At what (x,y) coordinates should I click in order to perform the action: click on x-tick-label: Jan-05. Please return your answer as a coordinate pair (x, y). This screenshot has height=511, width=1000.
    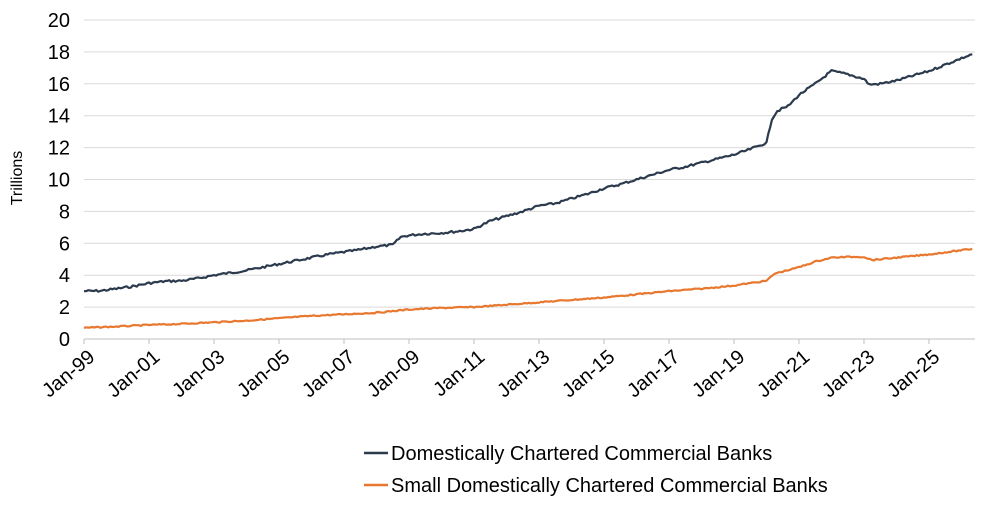
    Looking at the image, I should click on (263, 374).